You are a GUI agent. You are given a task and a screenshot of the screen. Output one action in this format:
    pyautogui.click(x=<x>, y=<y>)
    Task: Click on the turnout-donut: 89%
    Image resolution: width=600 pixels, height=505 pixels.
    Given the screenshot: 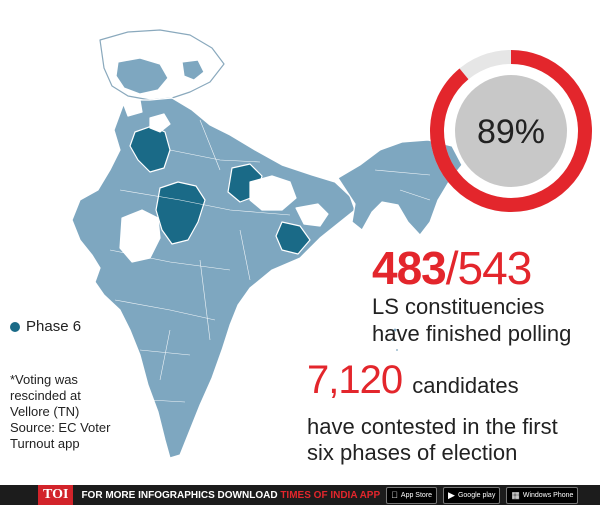 What is the action you would take?
    pyautogui.click(x=511, y=131)
    